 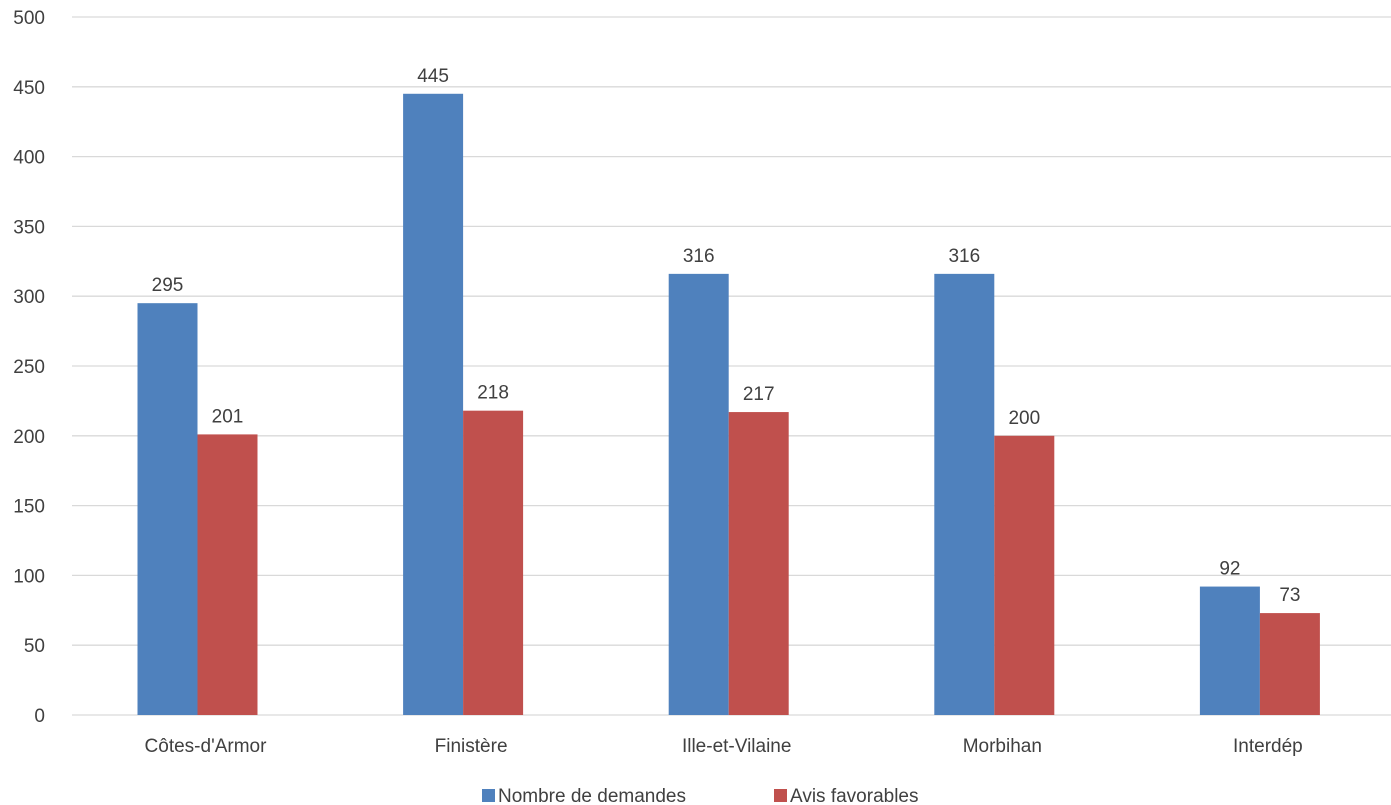 I want to click on y-tick-label: 250, so click(x=29, y=367).